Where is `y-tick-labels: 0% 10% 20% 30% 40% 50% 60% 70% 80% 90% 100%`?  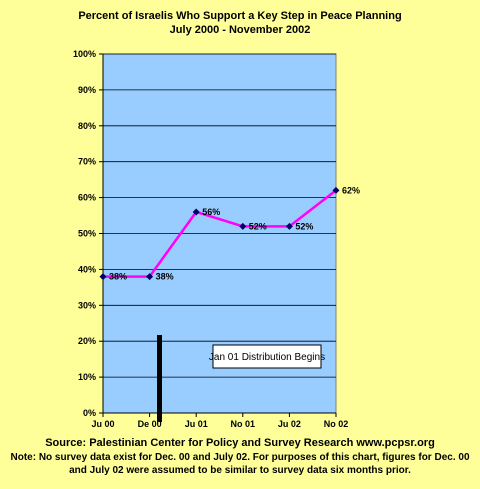 y-tick-labels: 0% 10% 20% 30% 40% 50% 60% 70% 80% 90% 100% is located at coordinates (88, 233).